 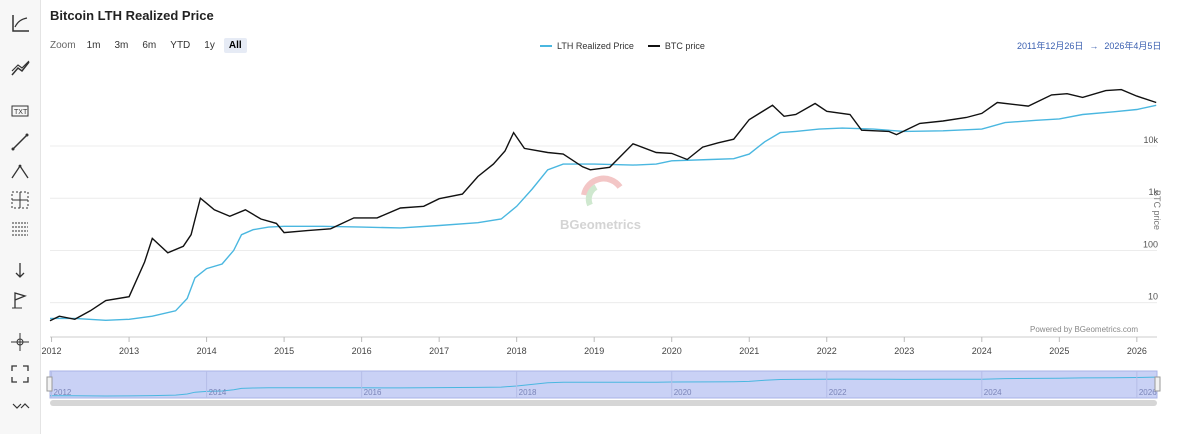 What do you see at coordinates (373, 392) in the screenshot?
I see `navigator-tick-label: 2016` at bounding box center [373, 392].